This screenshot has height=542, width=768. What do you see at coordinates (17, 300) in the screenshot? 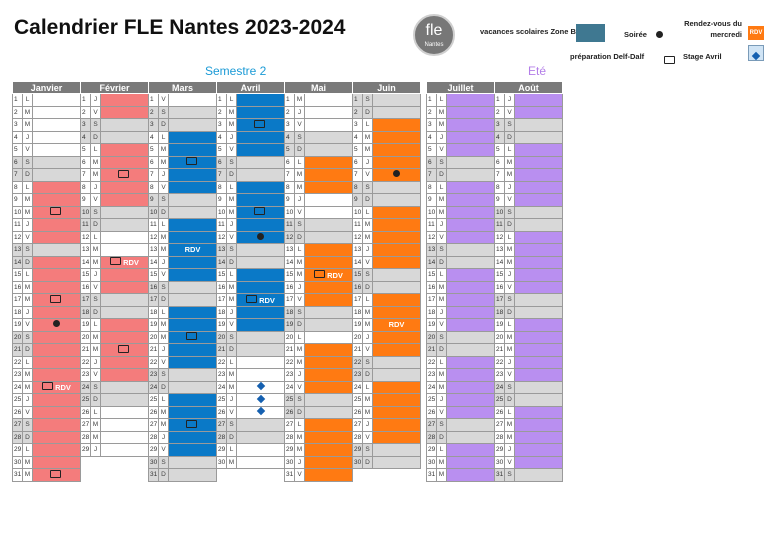
I see `day-number: 17` at bounding box center [17, 300].